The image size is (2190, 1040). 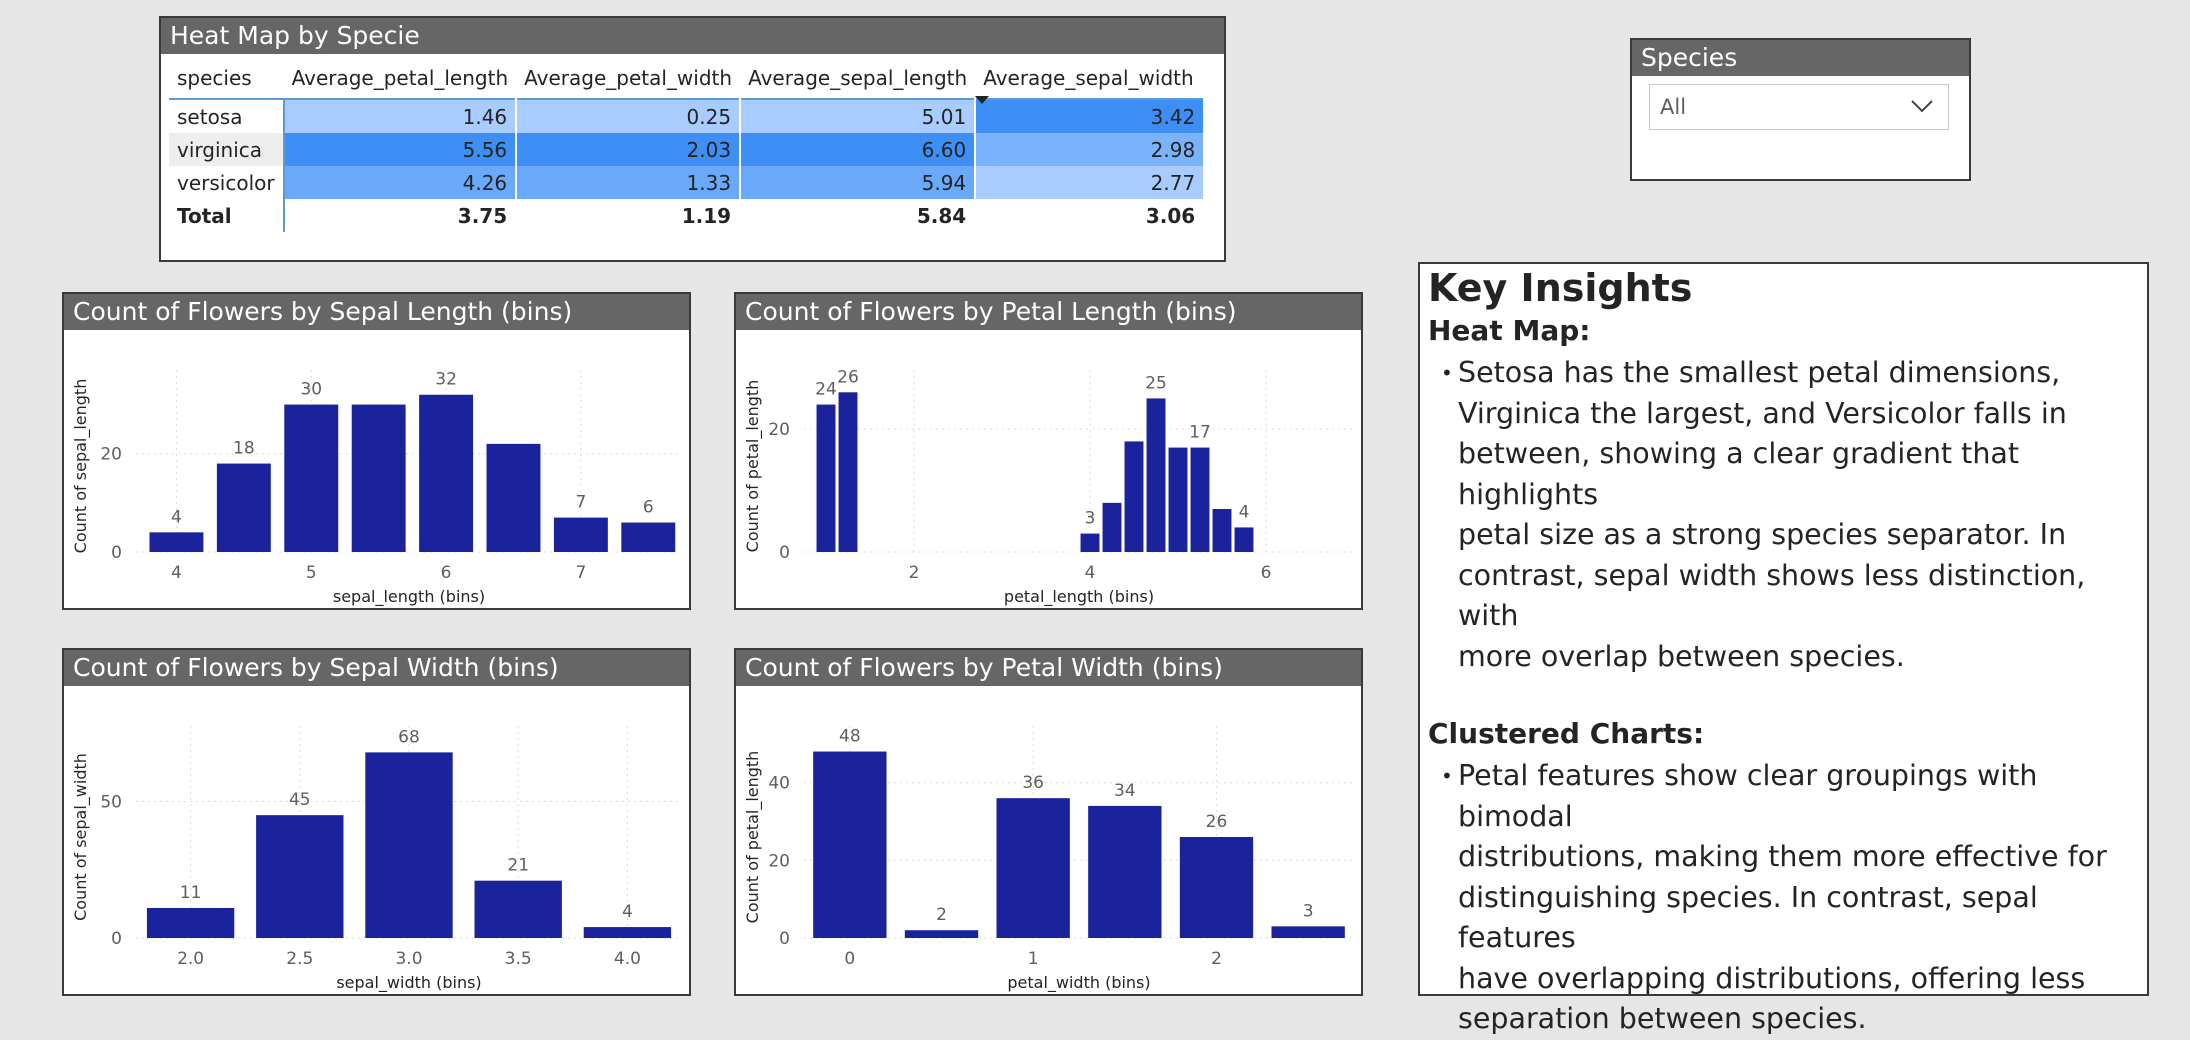 What do you see at coordinates (1033, 959) in the screenshot?
I see `x-tick-label: 1` at bounding box center [1033, 959].